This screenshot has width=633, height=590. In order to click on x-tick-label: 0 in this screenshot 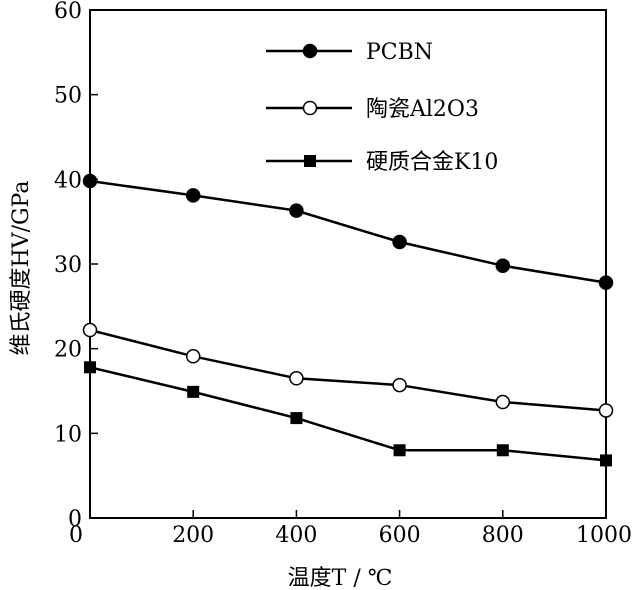, I will do `click(76, 535)`.